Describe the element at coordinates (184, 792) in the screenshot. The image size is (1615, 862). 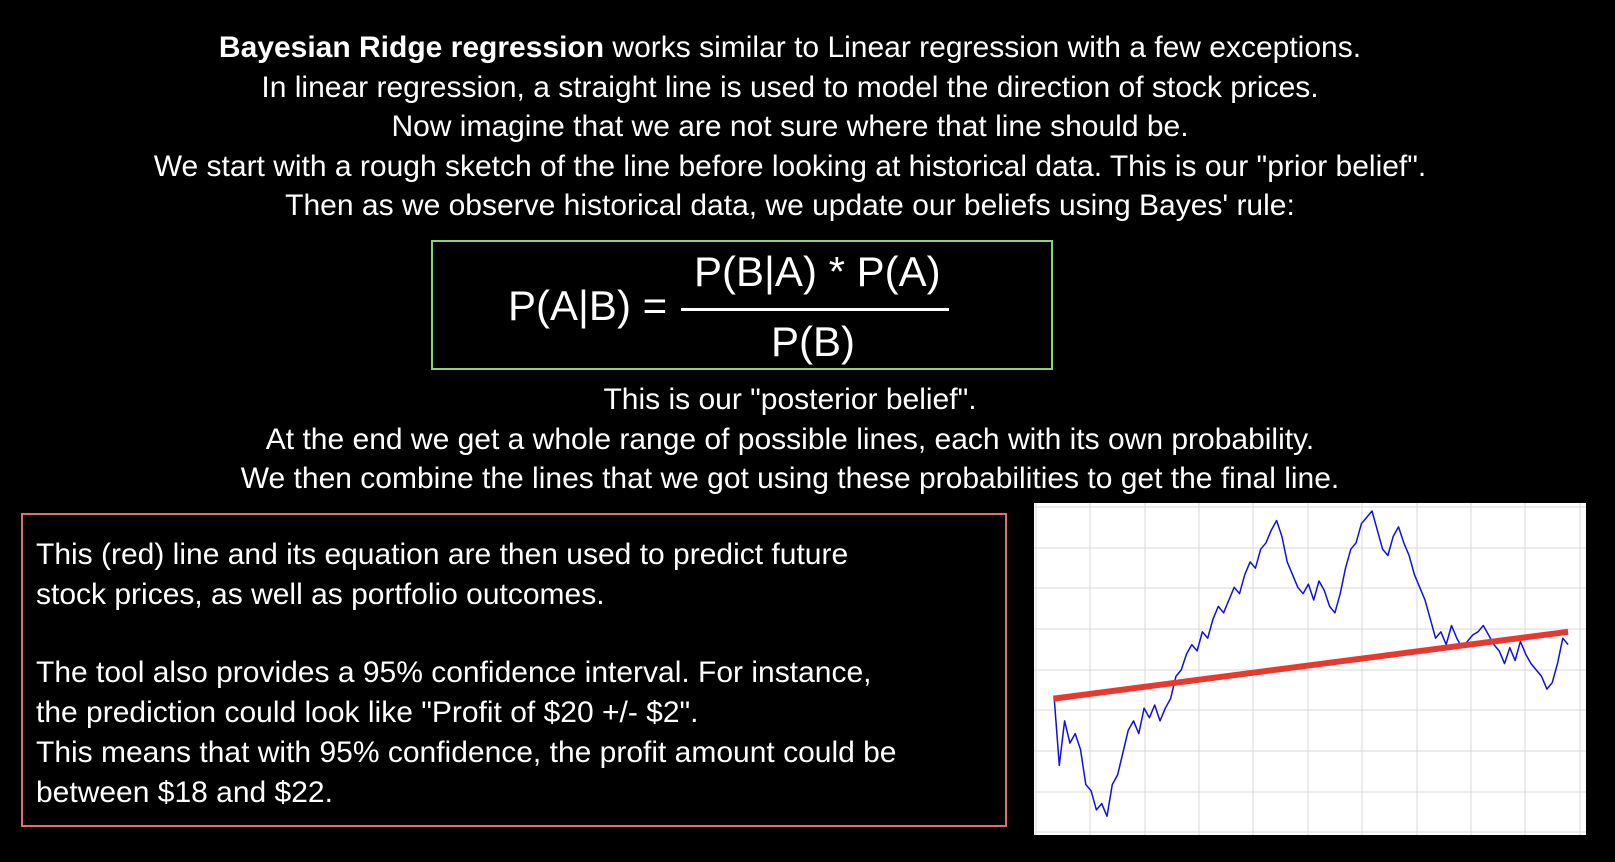
I see `explanation-line-6: between $18 and $22.` at that location.